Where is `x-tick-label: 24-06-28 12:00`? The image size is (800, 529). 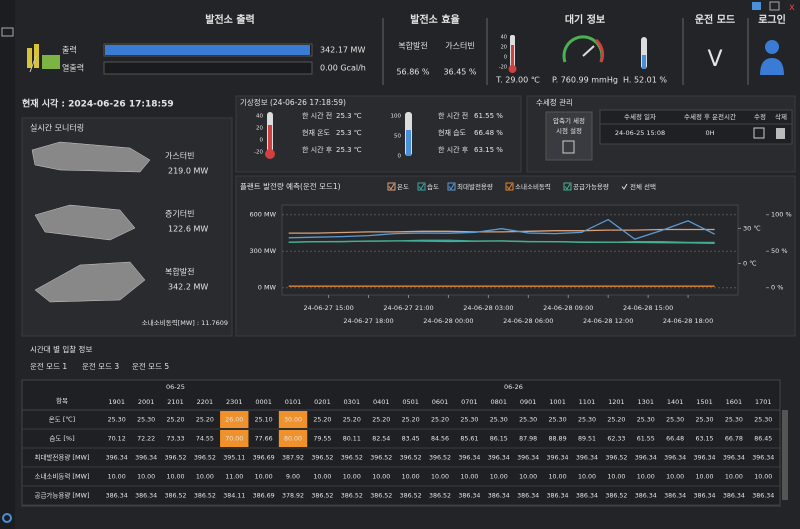 x-tick-label: 24-06-28 12:00 is located at coordinates (608, 321).